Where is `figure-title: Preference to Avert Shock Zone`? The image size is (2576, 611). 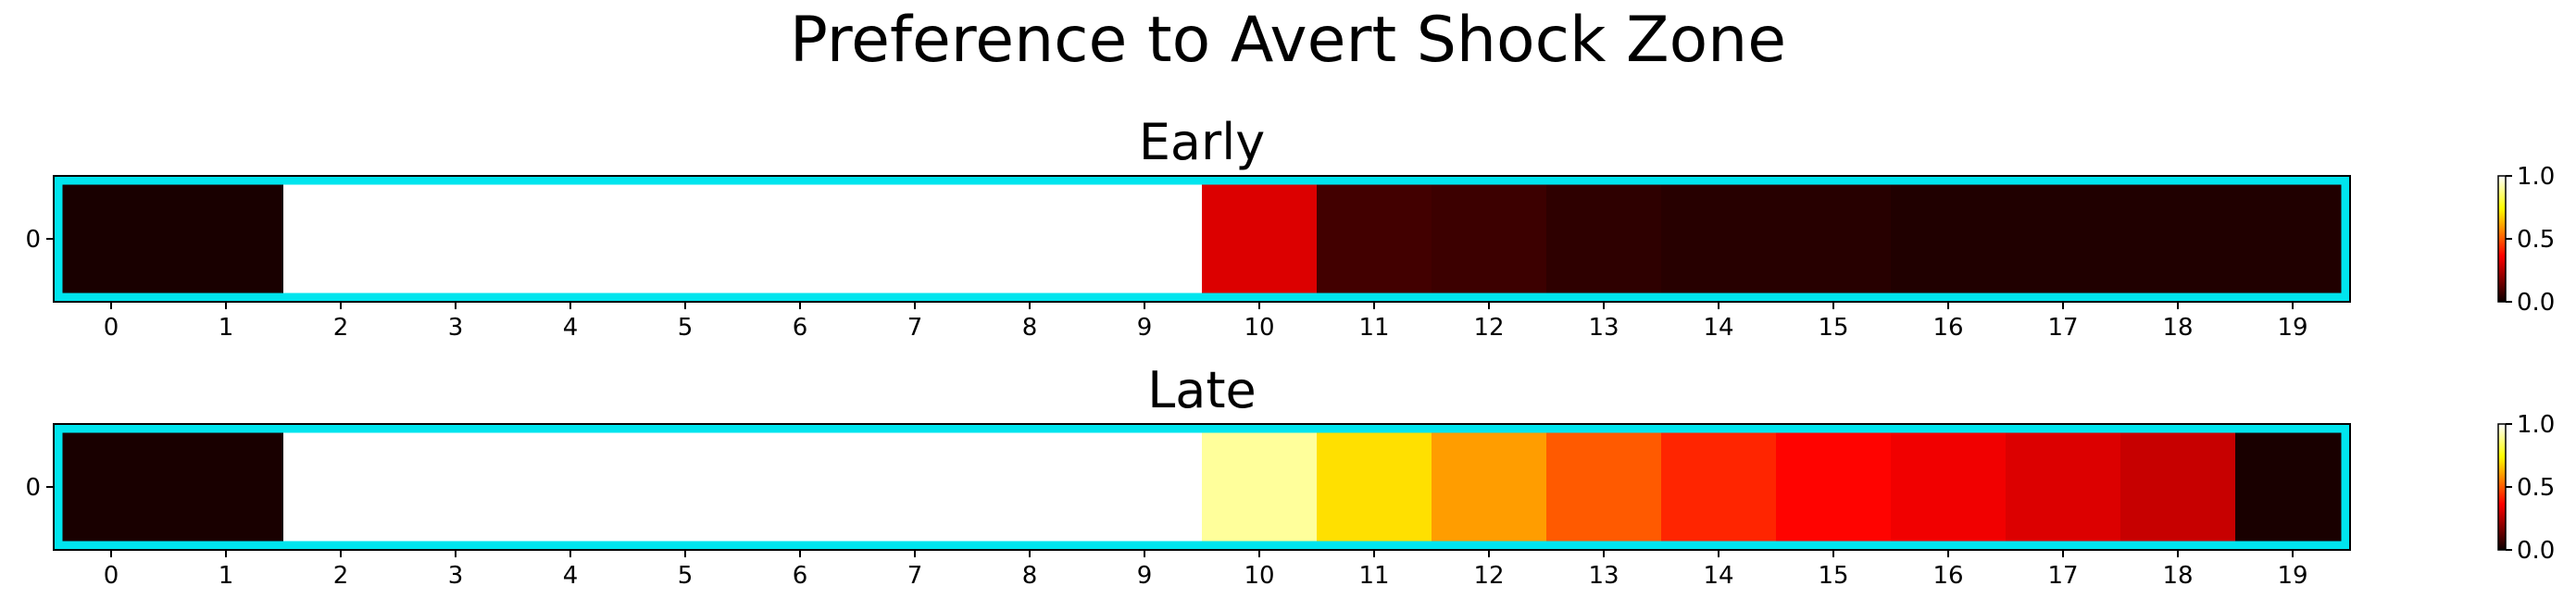 figure-title: Preference to Avert Shock Zone is located at coordinates (1288, 41).